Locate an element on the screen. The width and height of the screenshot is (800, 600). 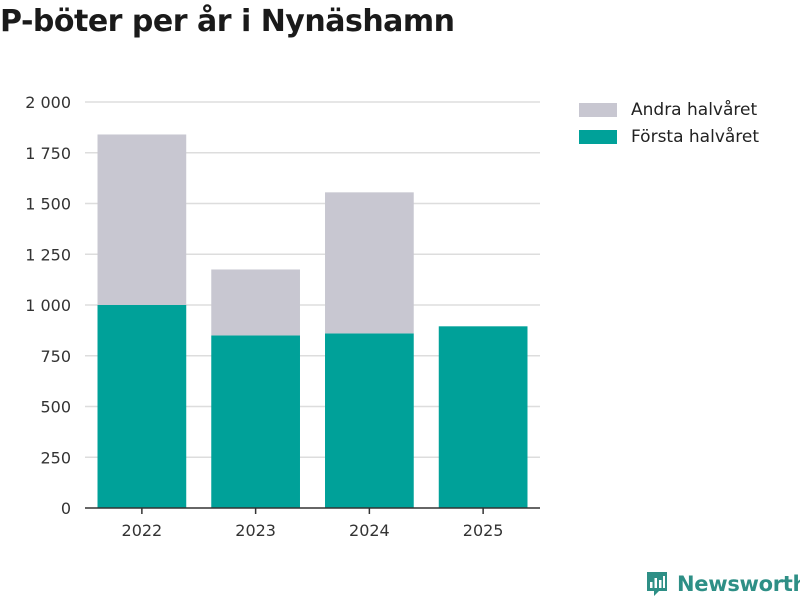
bar-first-half-2024 is located at coordinates (369, 420).